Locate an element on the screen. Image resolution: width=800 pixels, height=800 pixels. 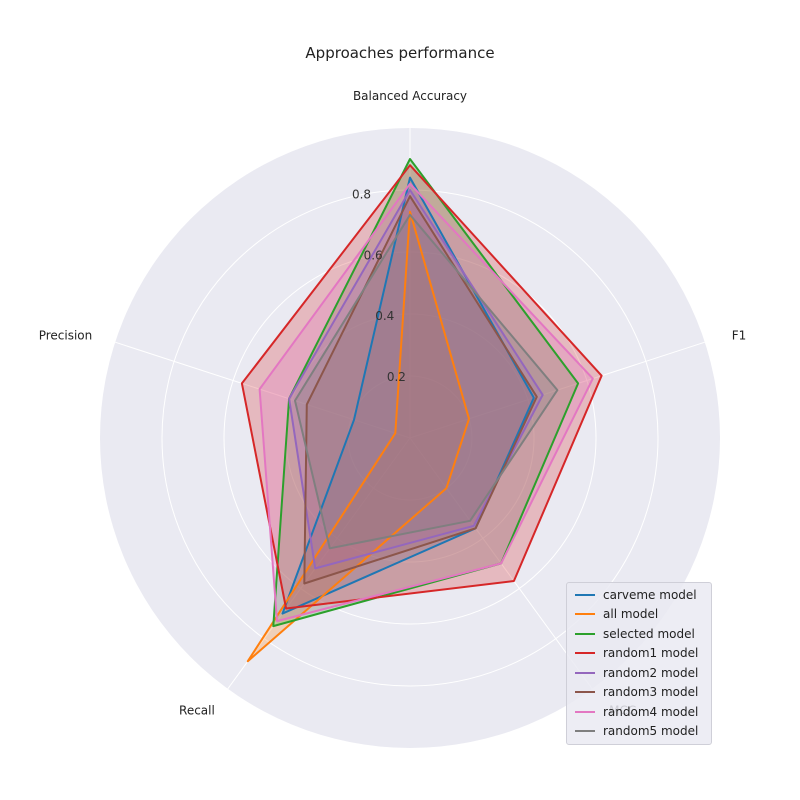
legend-item: random2 model is located at coordinates (639, 673).